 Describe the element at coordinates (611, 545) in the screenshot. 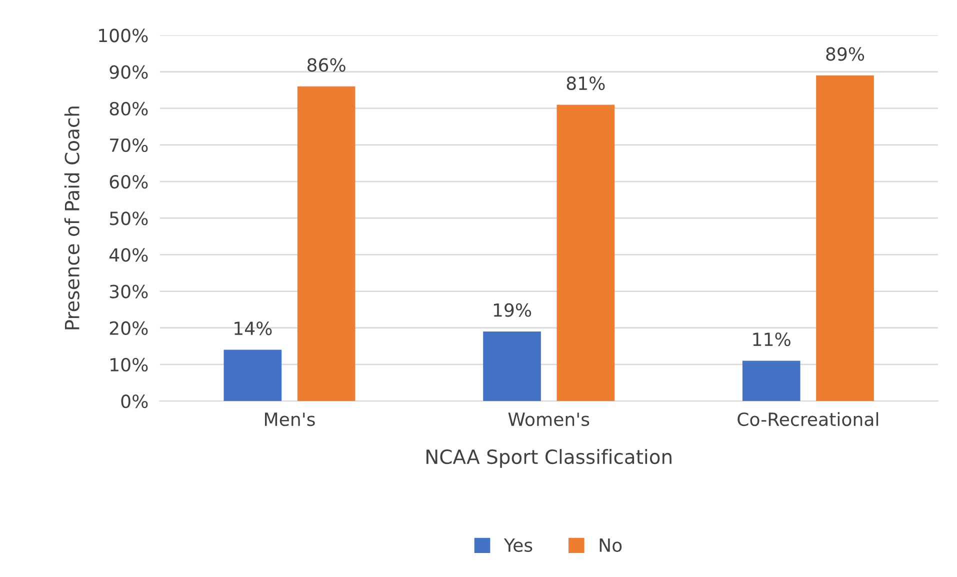

I see `legend-label: No` at that location.